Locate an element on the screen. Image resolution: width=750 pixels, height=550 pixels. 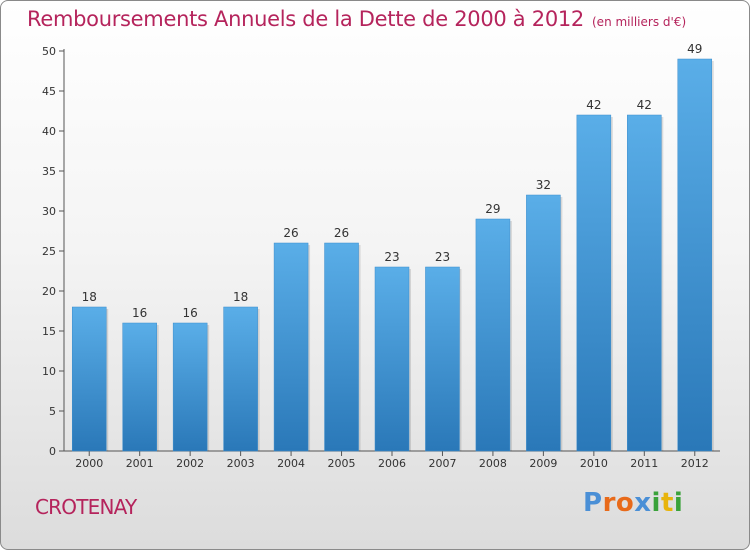
x-tick-label-2002: 2002 is located at coordinates (190, 463).